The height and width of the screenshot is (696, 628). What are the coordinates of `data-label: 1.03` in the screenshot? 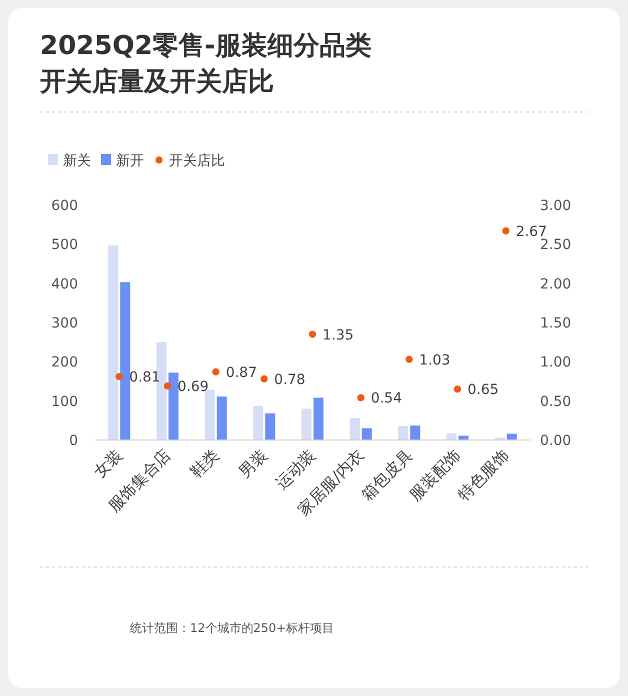 It's located at (434, 360).